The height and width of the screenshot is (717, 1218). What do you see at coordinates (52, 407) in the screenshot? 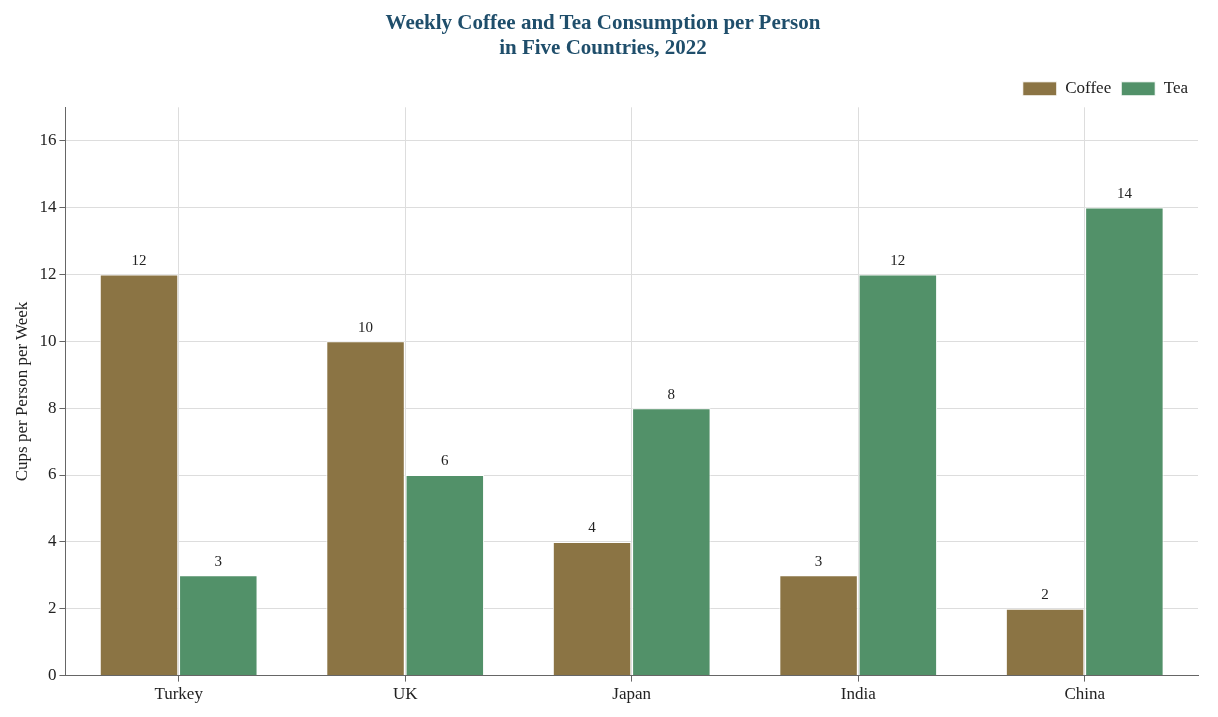
I see `y-tick-label: 8` at bounding box center [52, 407].